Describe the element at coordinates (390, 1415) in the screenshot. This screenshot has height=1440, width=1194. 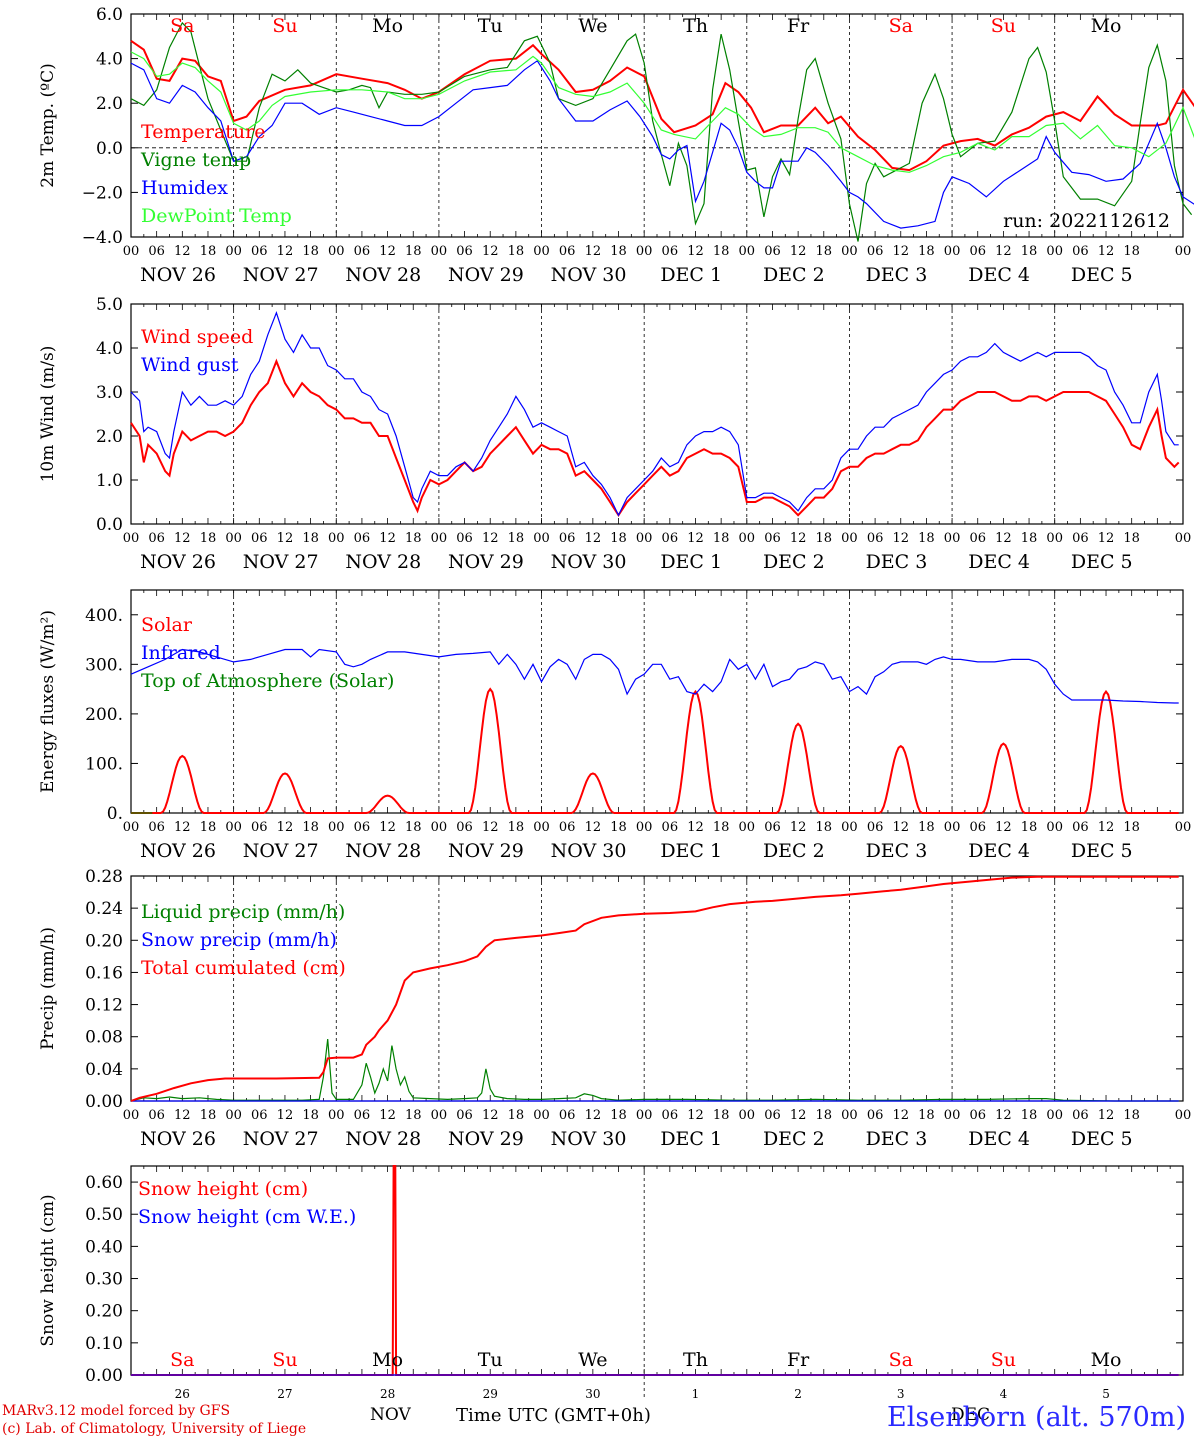
I see `month-label-nov: NOV` at that location.